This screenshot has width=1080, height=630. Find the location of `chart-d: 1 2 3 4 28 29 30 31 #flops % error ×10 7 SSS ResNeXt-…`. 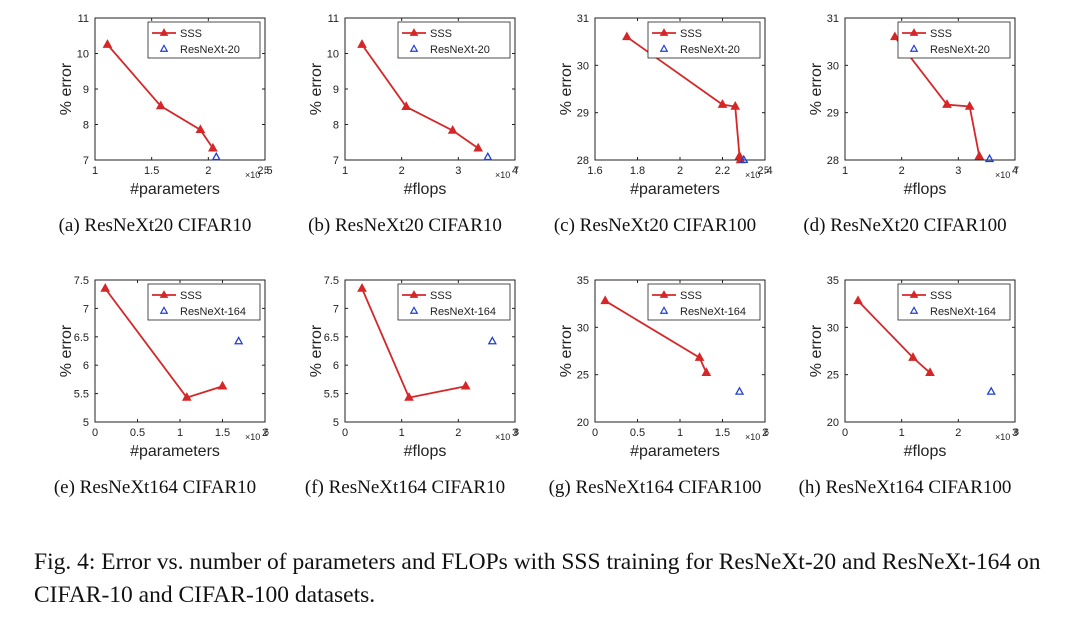

chart-d: 1 2 3 4 28 29 30 31 #flops % error ×10 7 SSS ResNeXt-… is located at coordinates (913, 105).